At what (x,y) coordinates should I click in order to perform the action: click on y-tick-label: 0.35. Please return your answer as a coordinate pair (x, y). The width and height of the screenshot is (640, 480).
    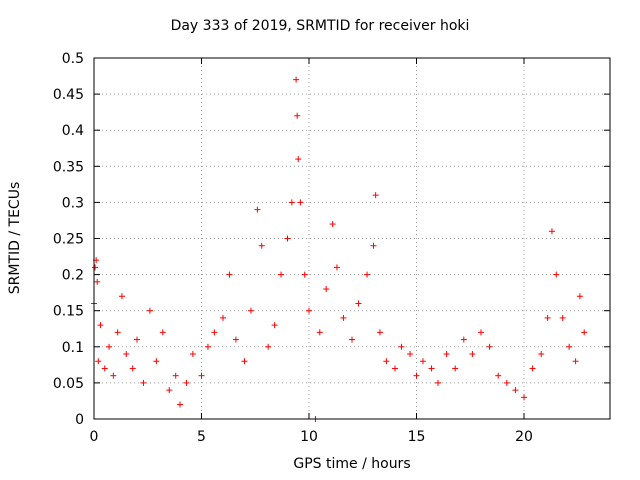
    Looking at the image, I should click on (68, 167).